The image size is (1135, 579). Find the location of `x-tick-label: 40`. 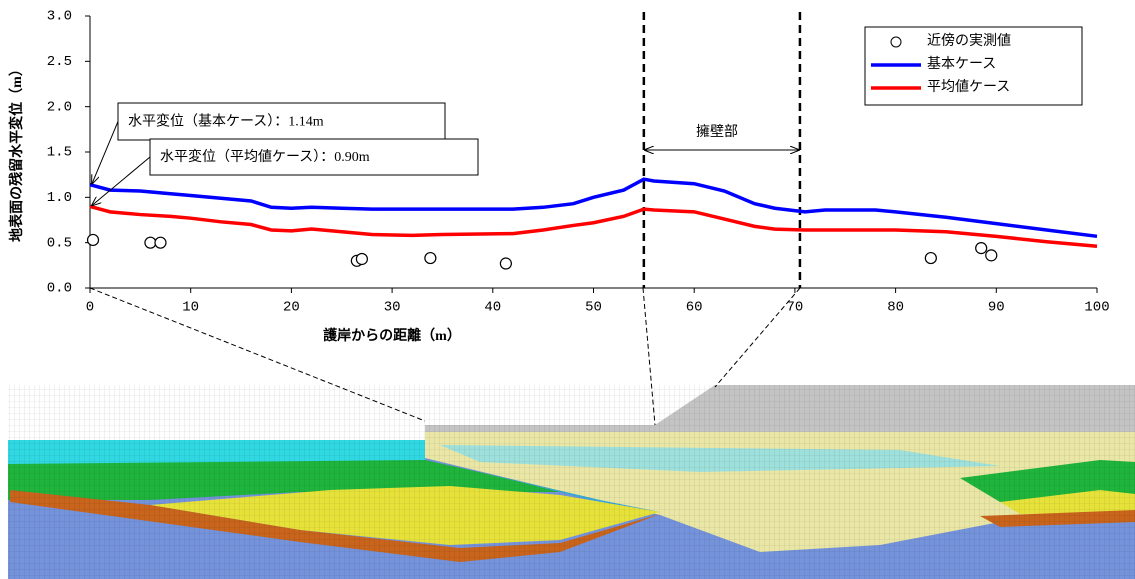

x-tick-label: 40 is located at coordinates (492, 308).